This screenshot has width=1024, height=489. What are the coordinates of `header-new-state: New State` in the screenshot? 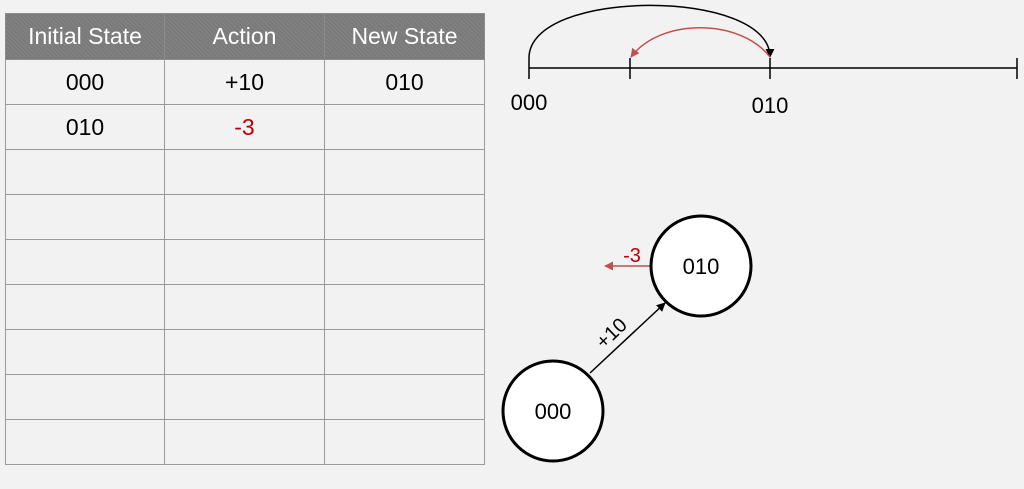 It's located at (404, 36).